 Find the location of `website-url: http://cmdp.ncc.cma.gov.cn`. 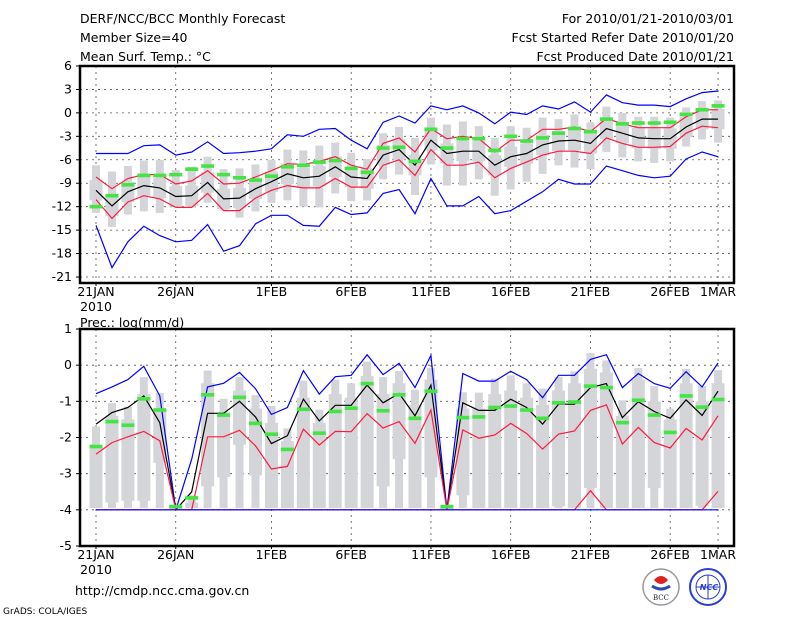

website-url: http://cmdp.ncc.cma.gov.cn is located at coordinates (162, 590).